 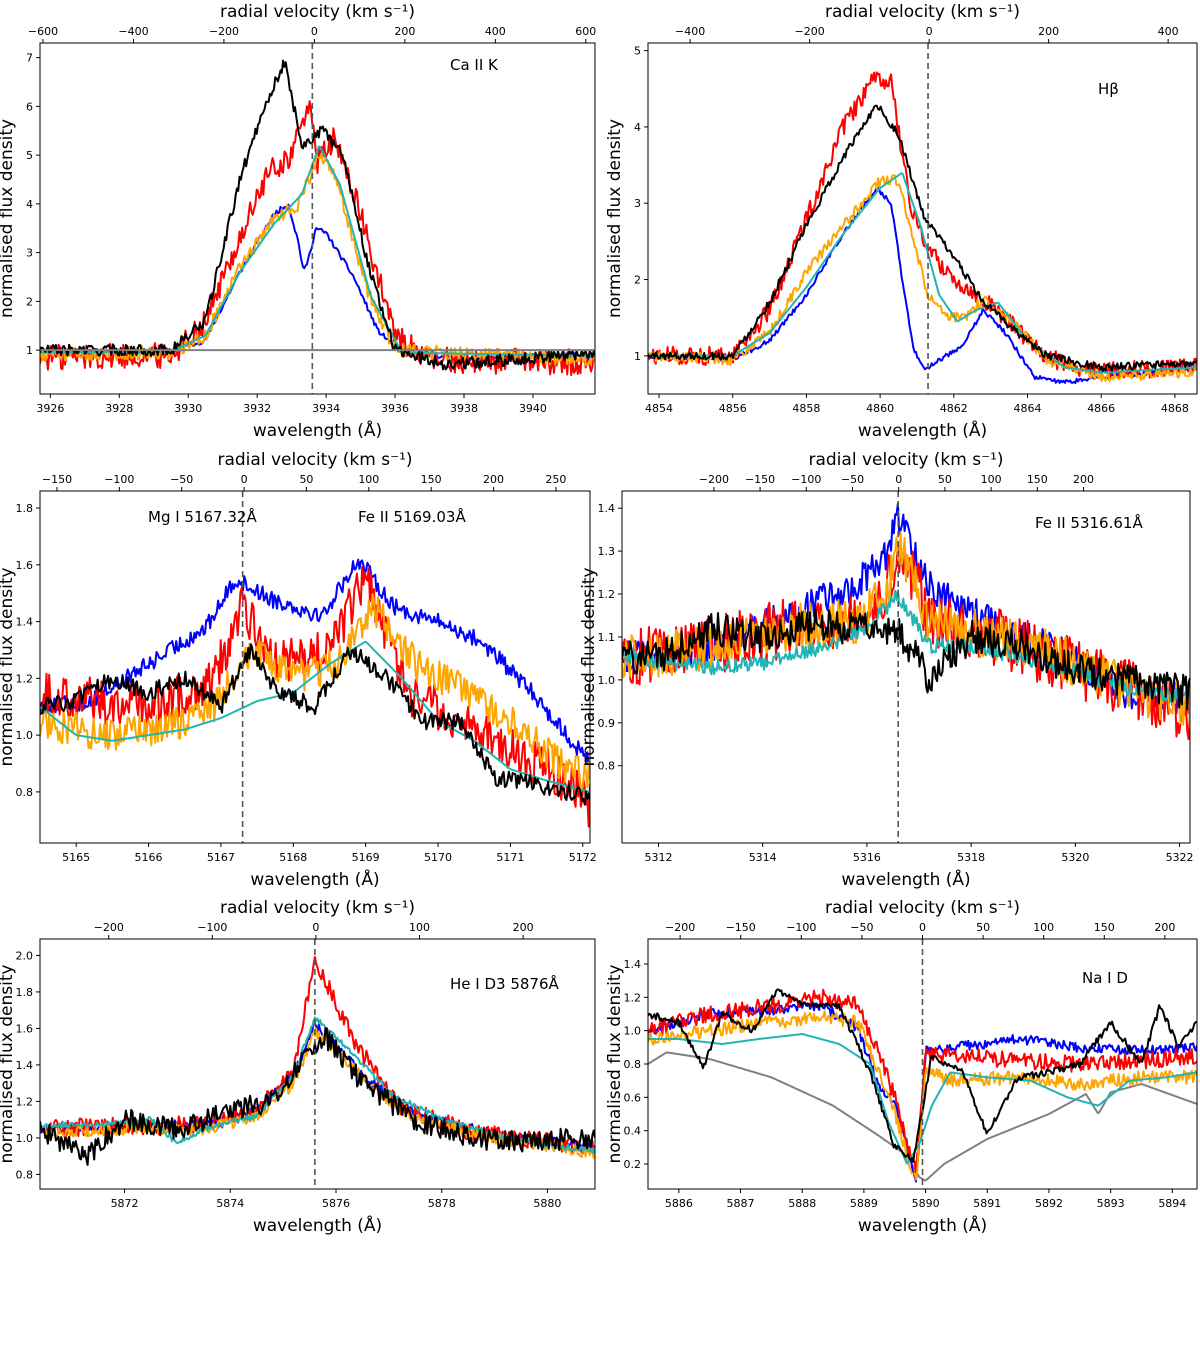 What do you see at coordinates (133, 31) in the screenshot?
I see `v-tick-label: −400` at bounding box center [133, 31].